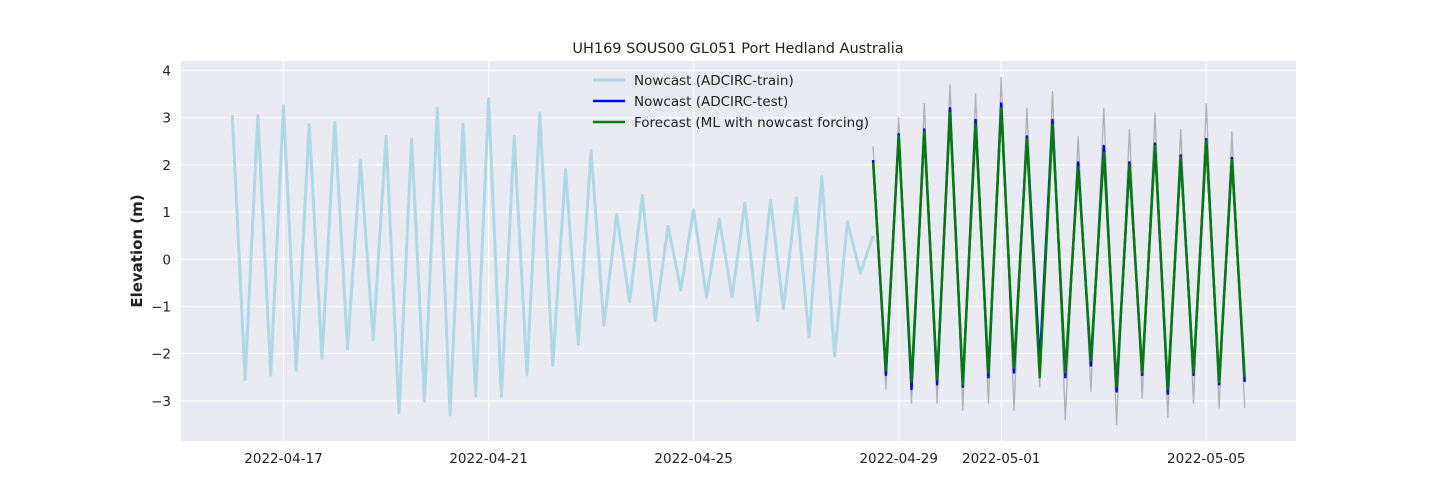 The image size is (1440, 504). What do you see at coordinates (161, 236) in the screenshot?
I see `y-tick-labels: −3 −2 −1 0 1 2 3 4` at bounding box center [161, 236].